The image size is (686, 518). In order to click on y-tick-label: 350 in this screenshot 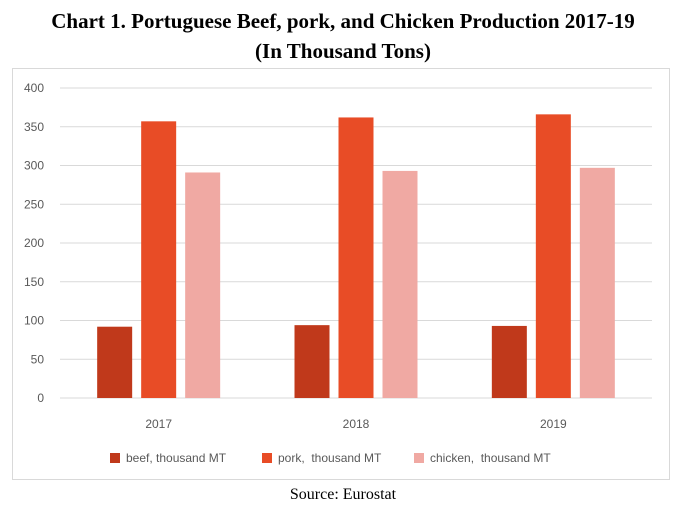, I will do `click(34, 127)`.